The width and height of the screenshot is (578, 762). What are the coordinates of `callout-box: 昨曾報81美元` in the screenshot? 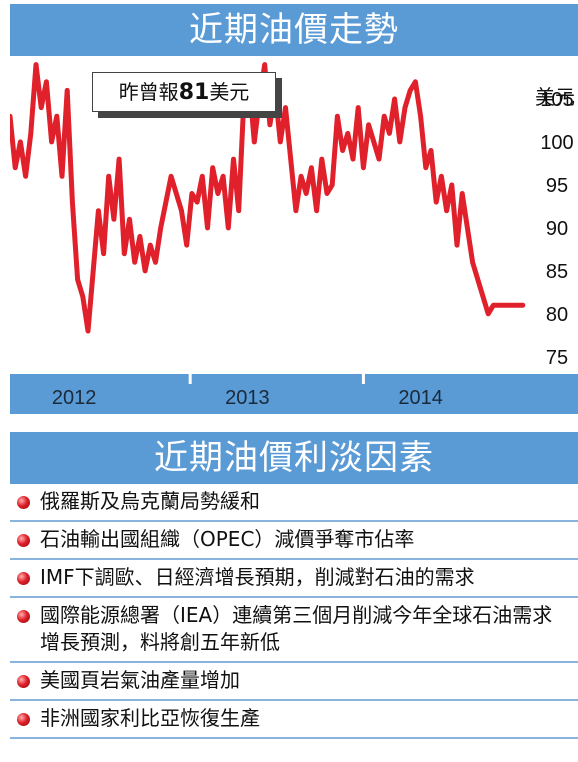 It's located at (184, 92).